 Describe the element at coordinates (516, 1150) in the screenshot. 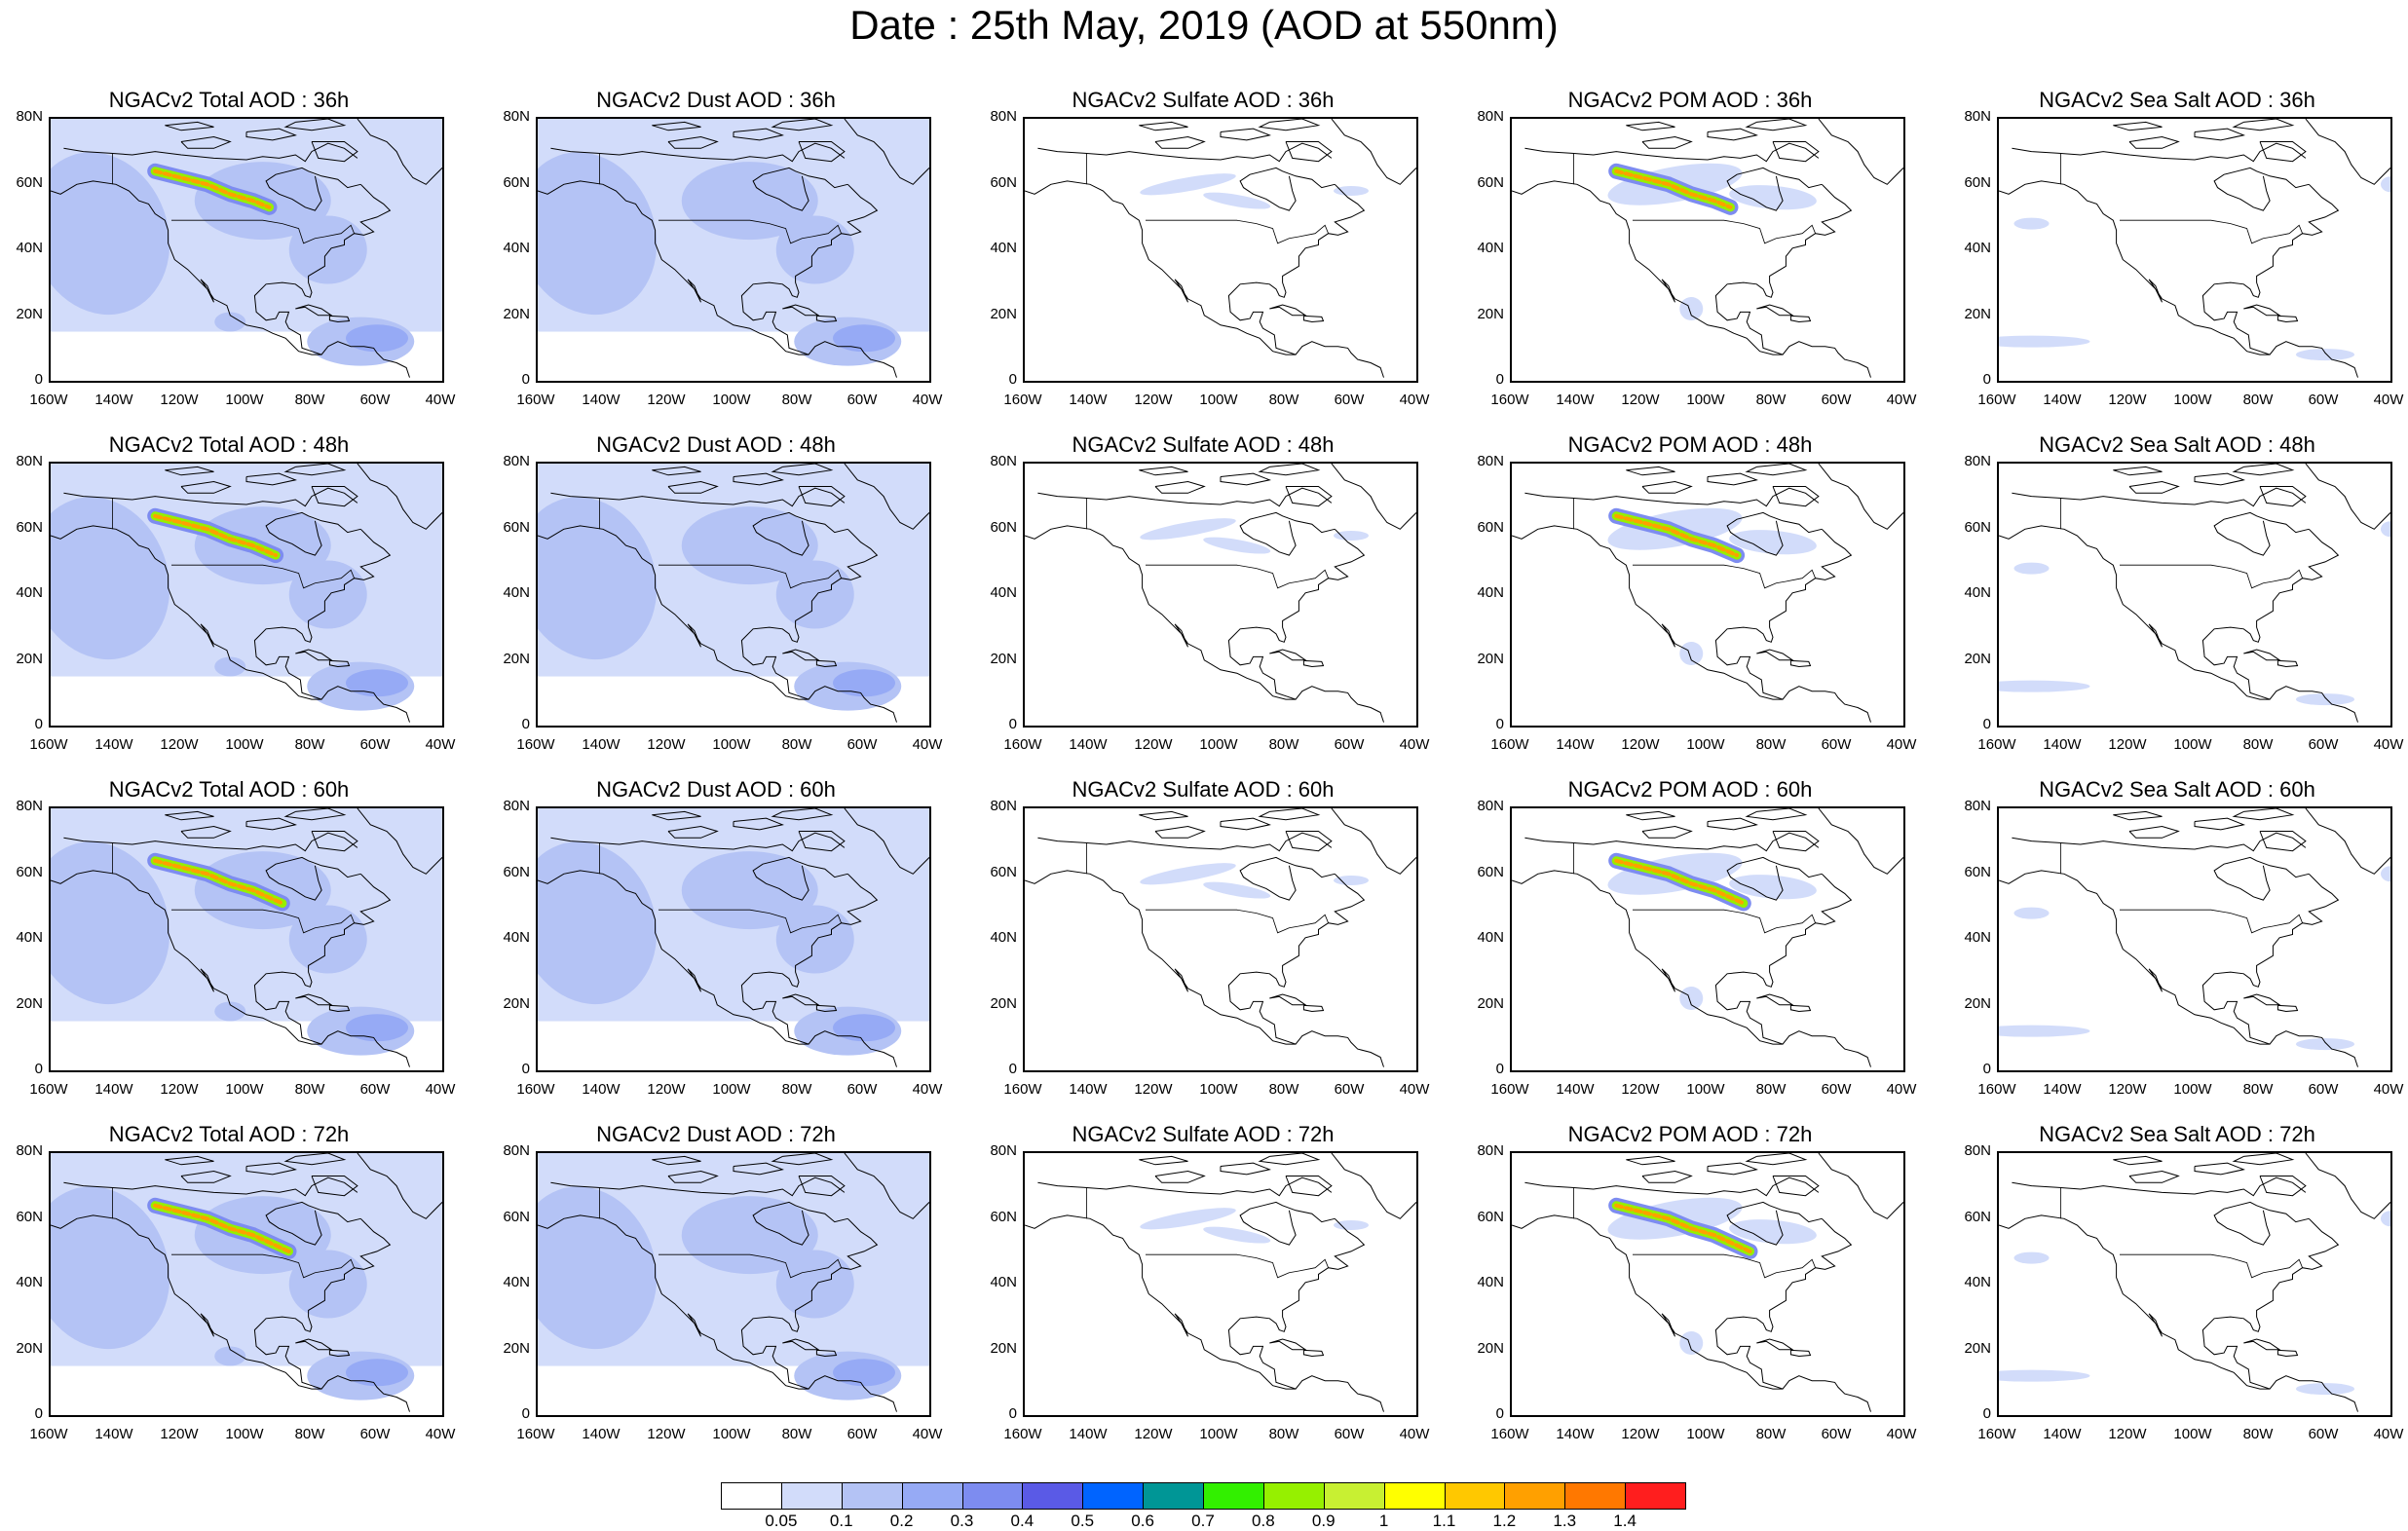

I see `lat-tick-label: 80N` at that location.